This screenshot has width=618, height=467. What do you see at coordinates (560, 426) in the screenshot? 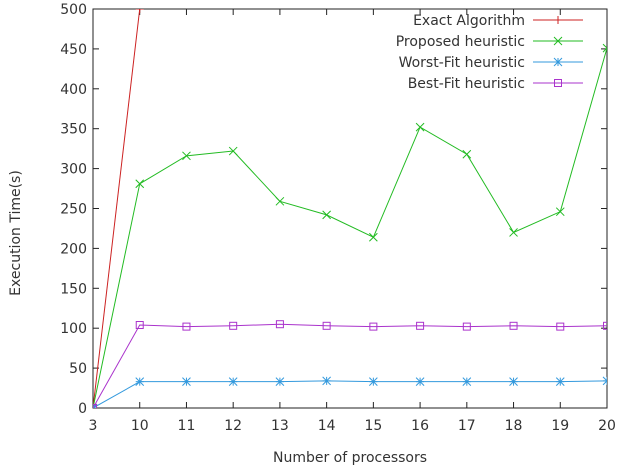
I see `x-tick-label: 19` at bounding box center [560, 426].